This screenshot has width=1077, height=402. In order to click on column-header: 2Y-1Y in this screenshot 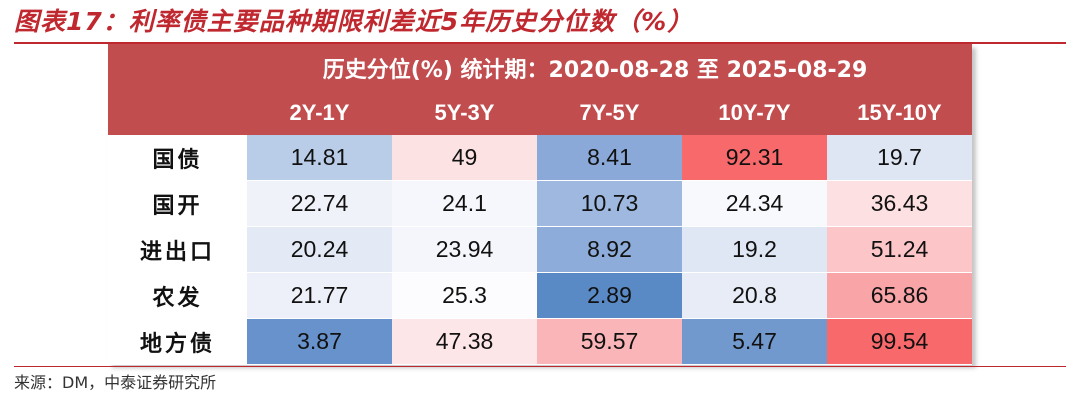, I will do `click(319, 113)`.